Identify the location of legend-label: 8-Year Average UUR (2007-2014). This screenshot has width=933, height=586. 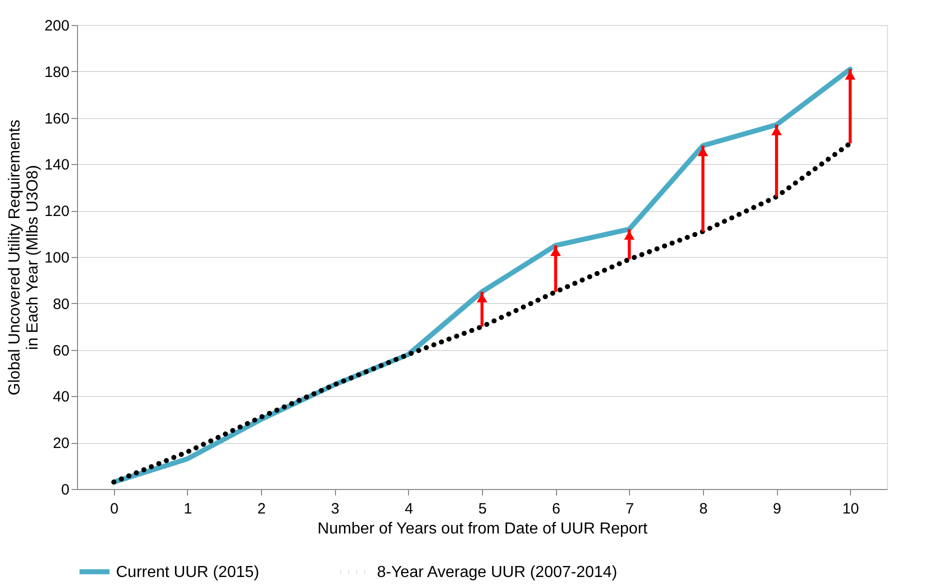
(497, 572).